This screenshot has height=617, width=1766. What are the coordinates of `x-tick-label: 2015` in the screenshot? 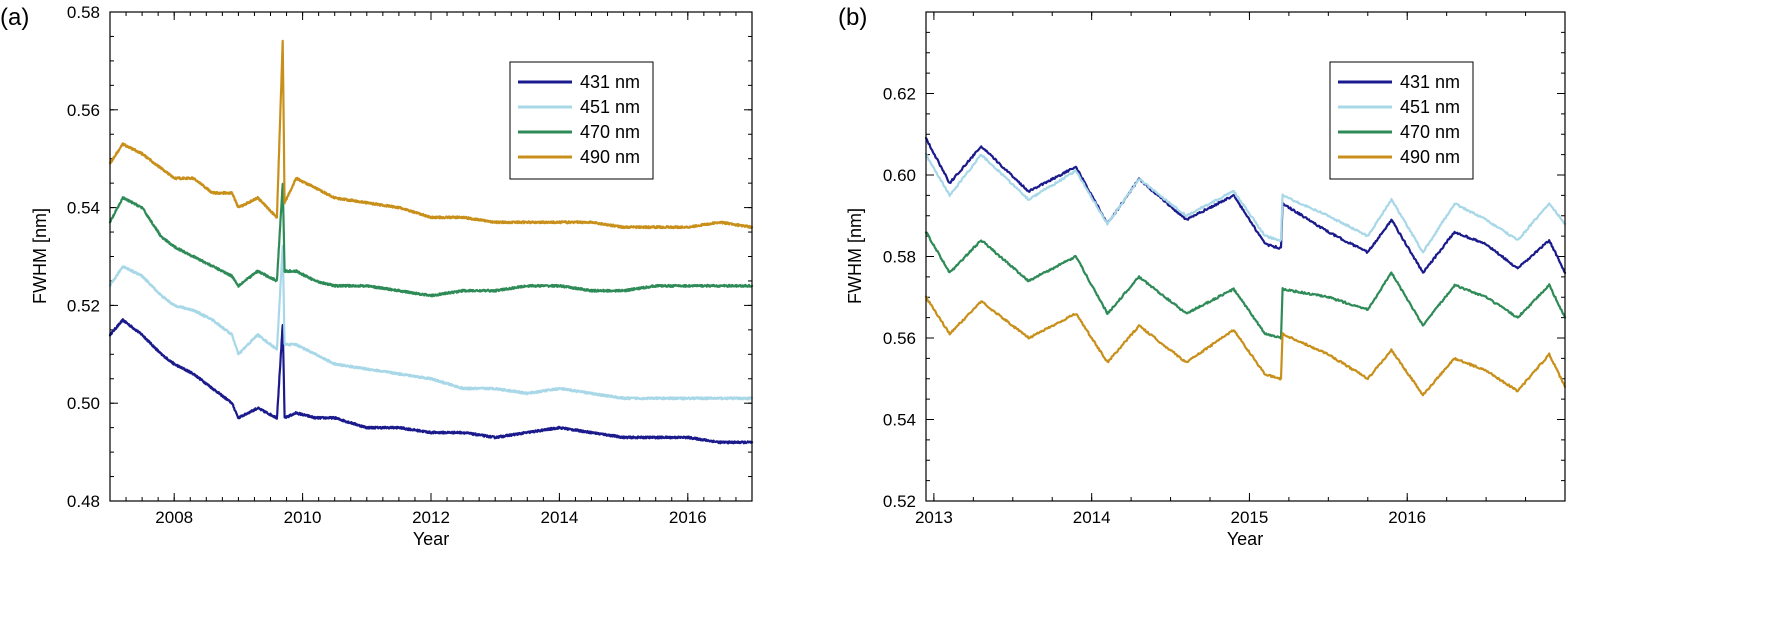 It's located at (1250, 517).